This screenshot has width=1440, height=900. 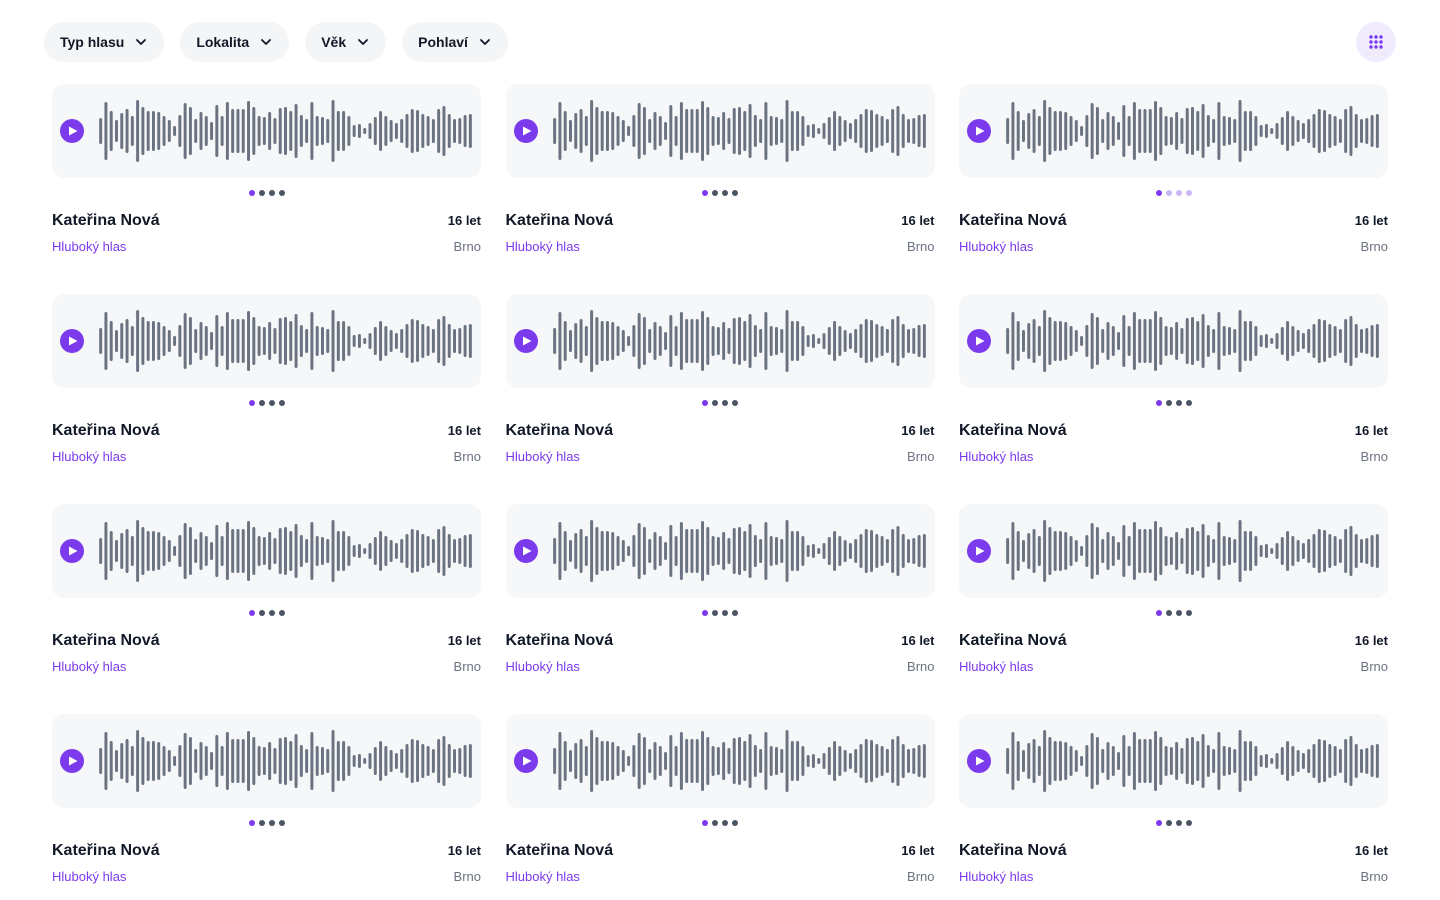 What do you see at coordinates (1376, 42) in the screenshot?
I see `grid-view-toggle-button` at bounding box center [1376, 42].